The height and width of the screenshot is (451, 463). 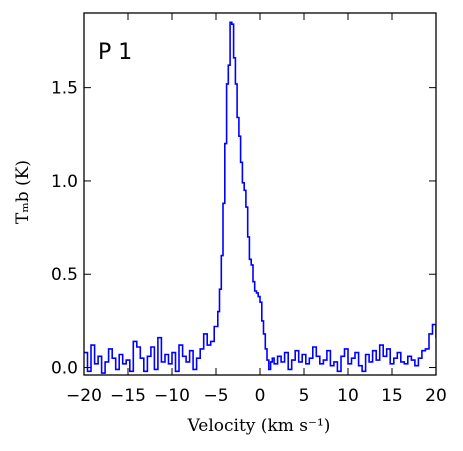 I want to click on y-tick-label: 0.0, so click(x=64, y=369).